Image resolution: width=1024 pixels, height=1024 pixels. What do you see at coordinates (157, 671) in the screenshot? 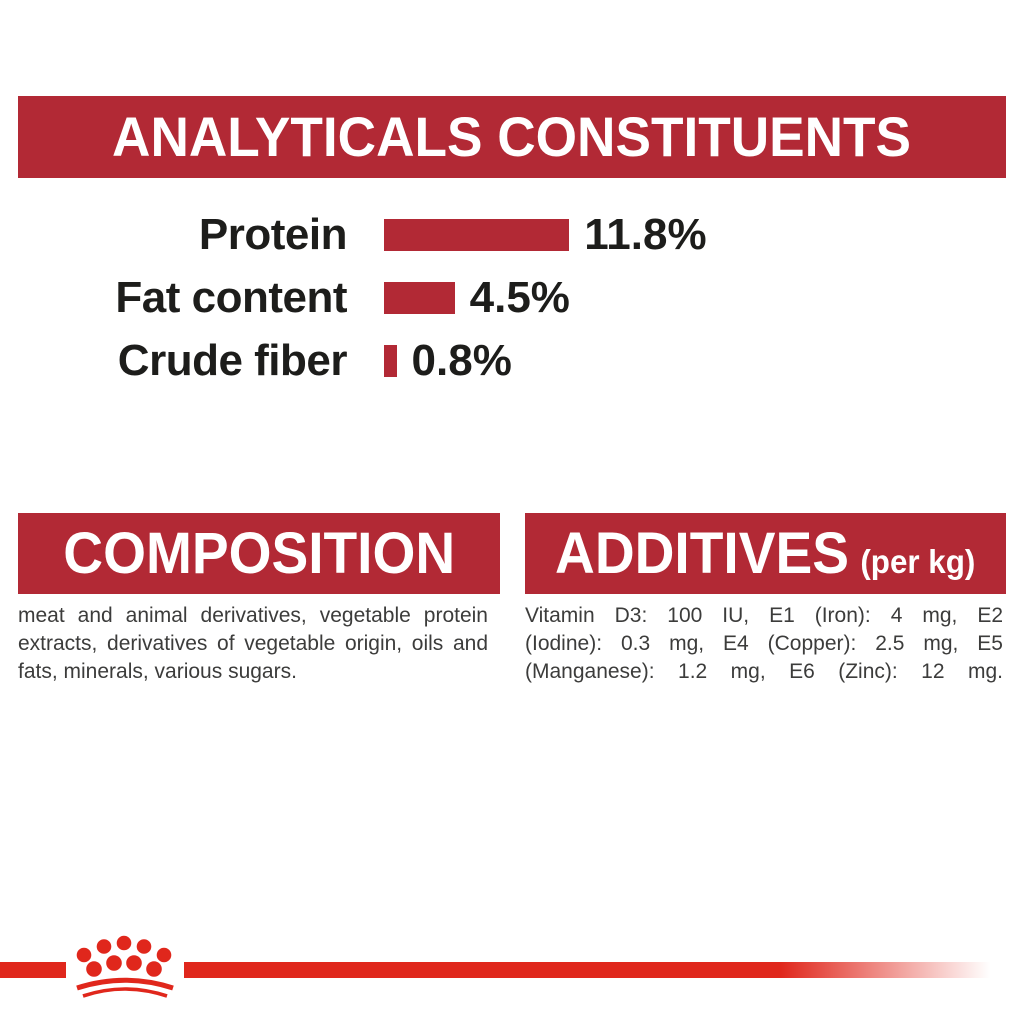
I see `composition-line: fats, minerals, various sugars.` at bounding box center [157, 671].